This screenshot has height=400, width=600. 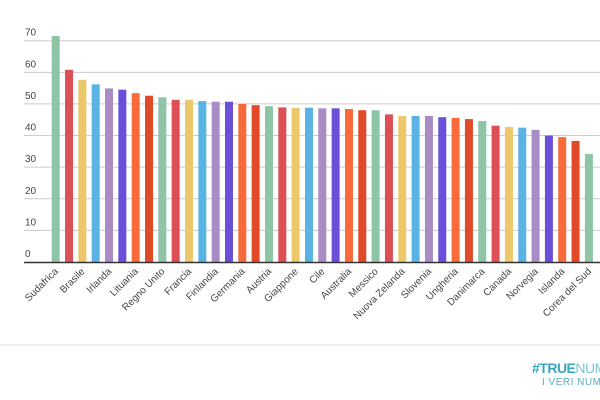 What do you see at coordinates (31, 128) in the screenshot?
I see `y-tick-label: 40` at bounding box center [31, 128].